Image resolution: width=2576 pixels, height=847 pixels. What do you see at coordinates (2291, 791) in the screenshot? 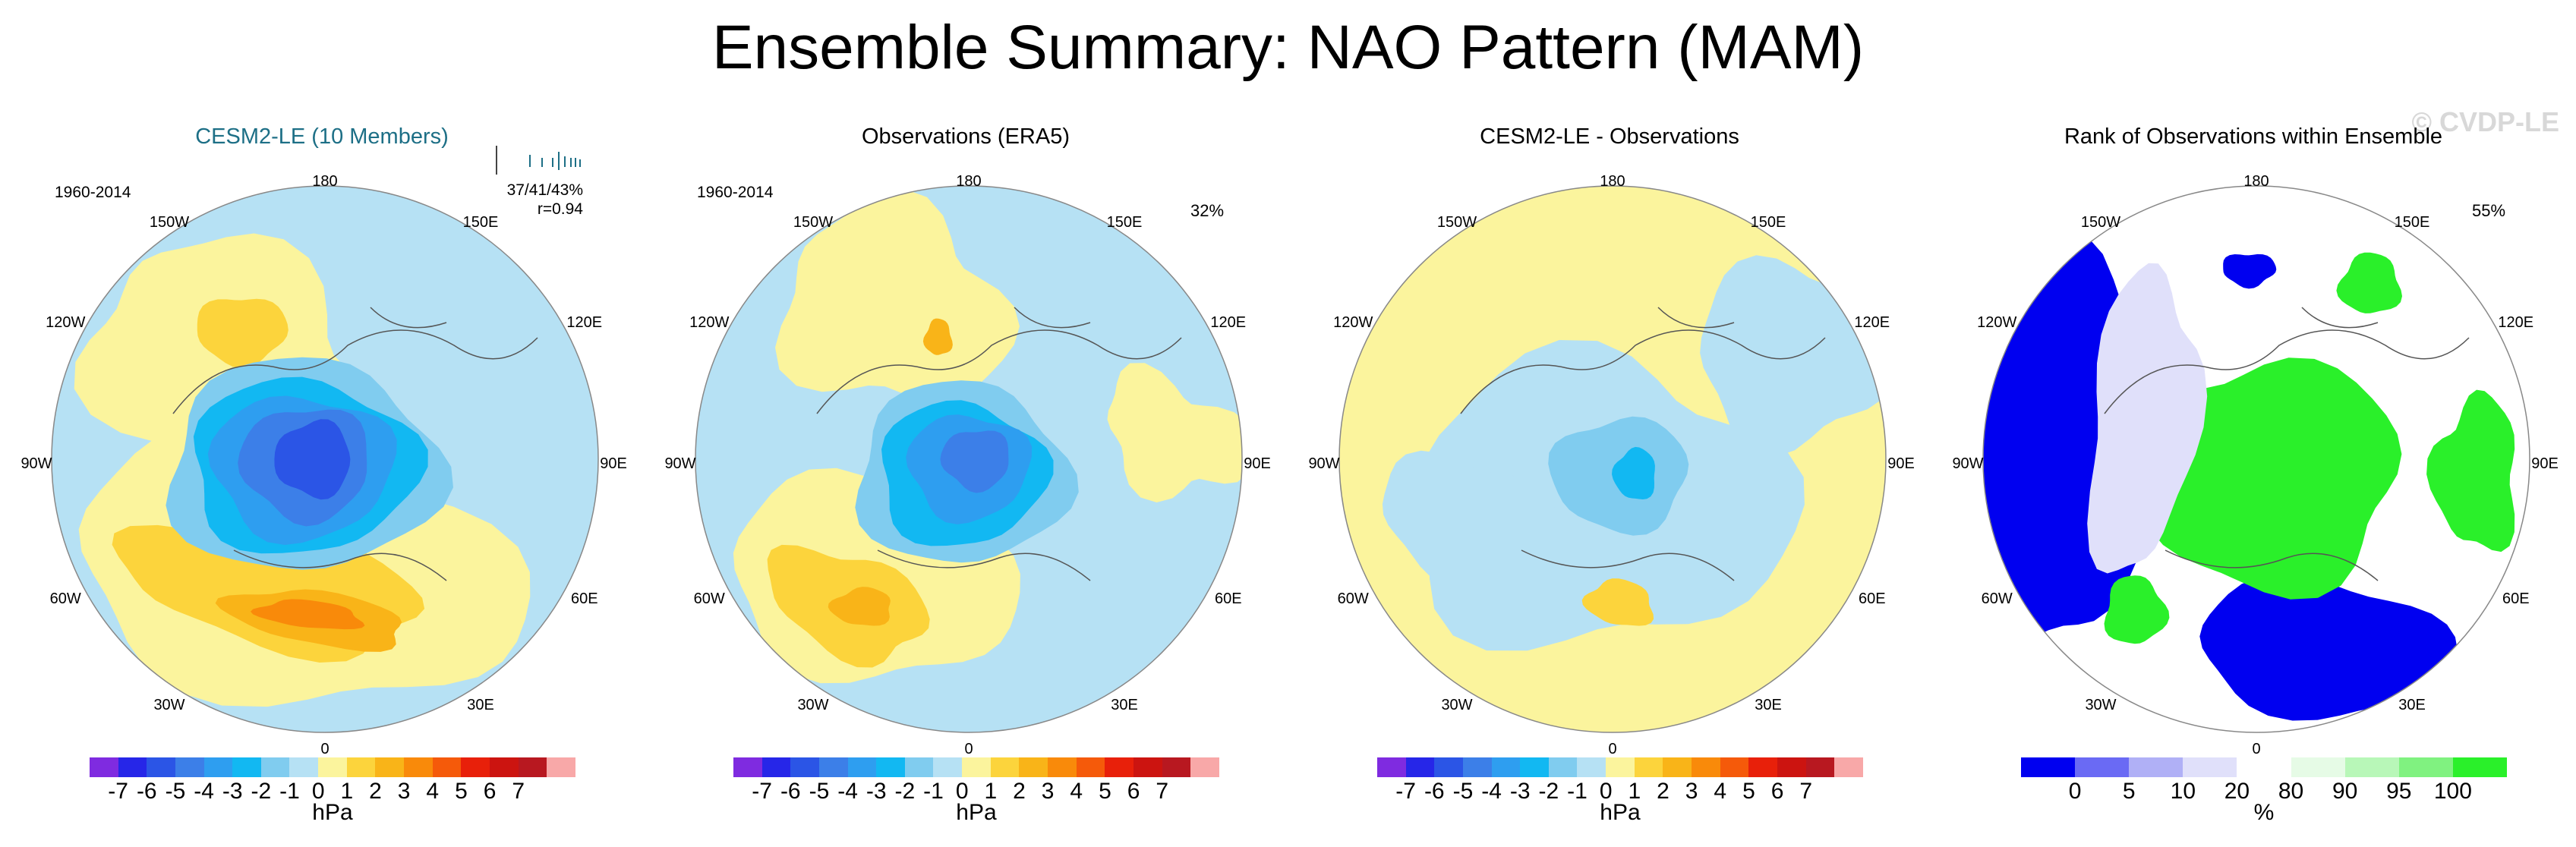
I see `colorbar-tick: 80` at bounding box center [2291, 791].